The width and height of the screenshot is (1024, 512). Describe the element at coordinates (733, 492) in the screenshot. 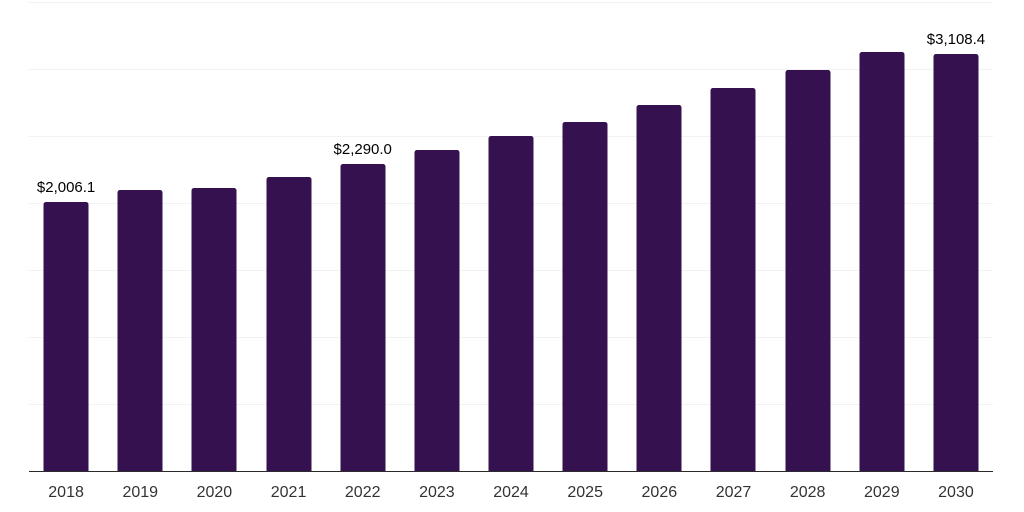

I see `x-tick-2027: 2027` at that location.